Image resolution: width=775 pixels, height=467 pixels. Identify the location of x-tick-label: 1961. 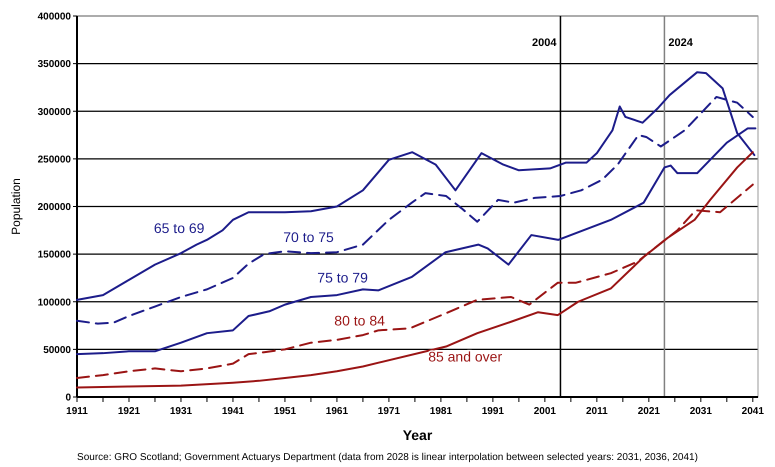
(337, 411).